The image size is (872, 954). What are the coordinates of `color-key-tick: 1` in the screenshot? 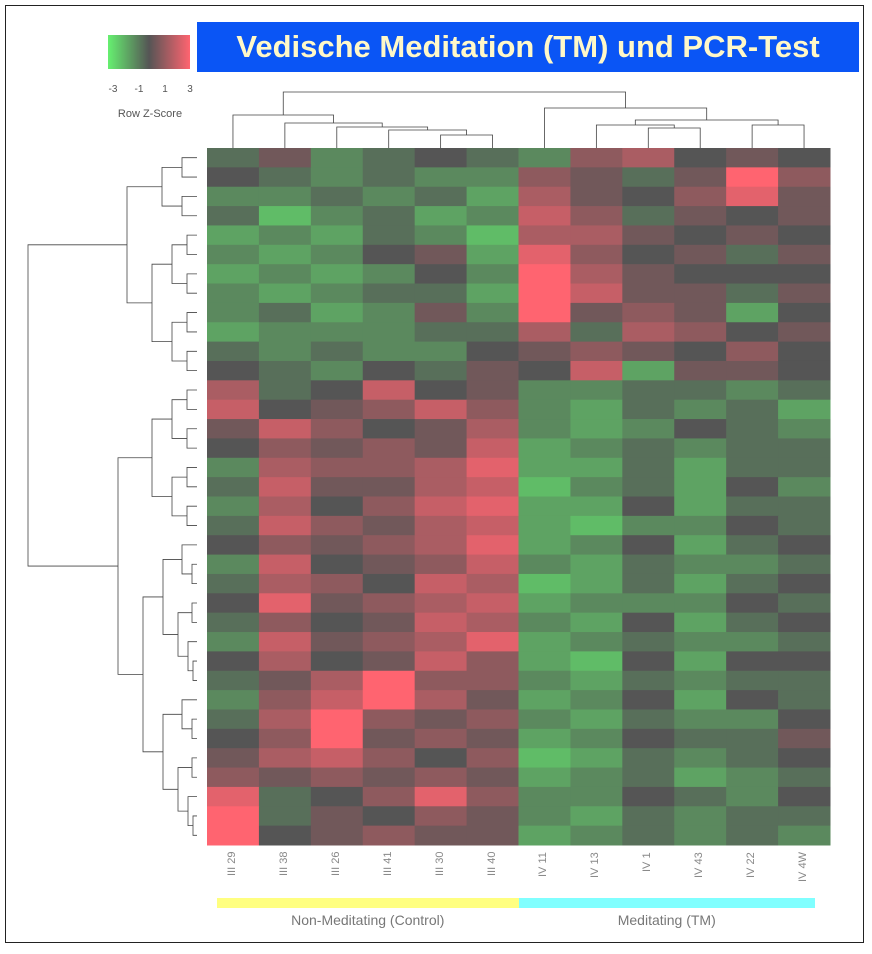 It's located at (165, 89).